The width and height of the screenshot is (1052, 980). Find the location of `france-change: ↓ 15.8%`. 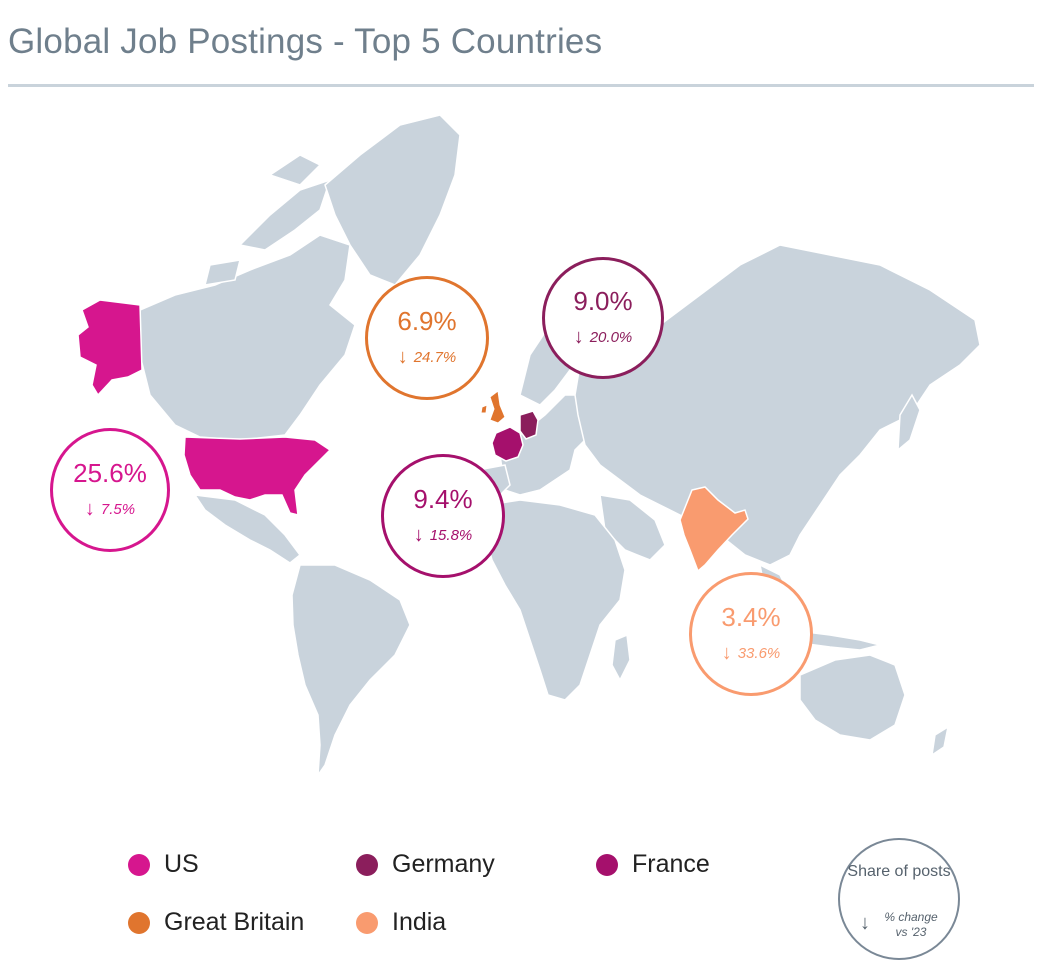

france-change: ↓ 15.8% is located at coordinates (443, 534).